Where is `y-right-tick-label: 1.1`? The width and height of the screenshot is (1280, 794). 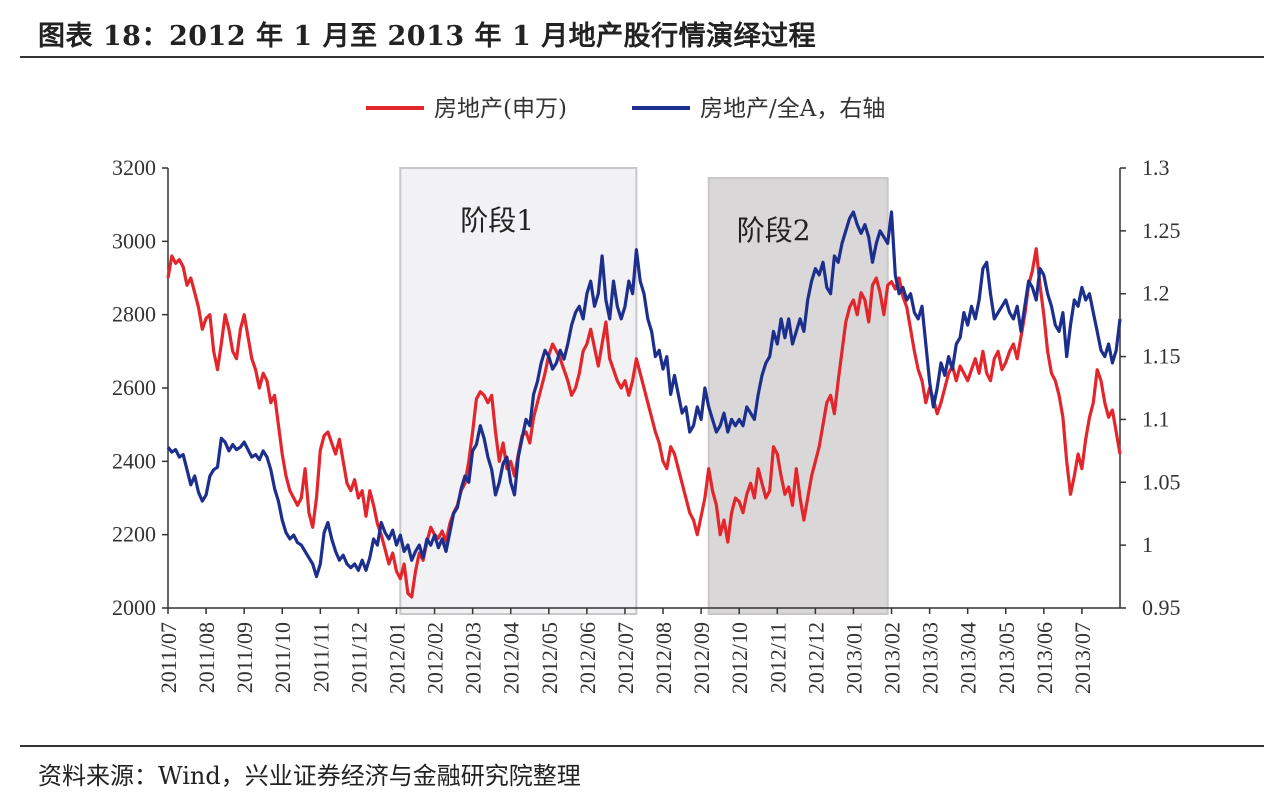 y-right-tick-label: 1.1 is located at coordinates (1156, 418).